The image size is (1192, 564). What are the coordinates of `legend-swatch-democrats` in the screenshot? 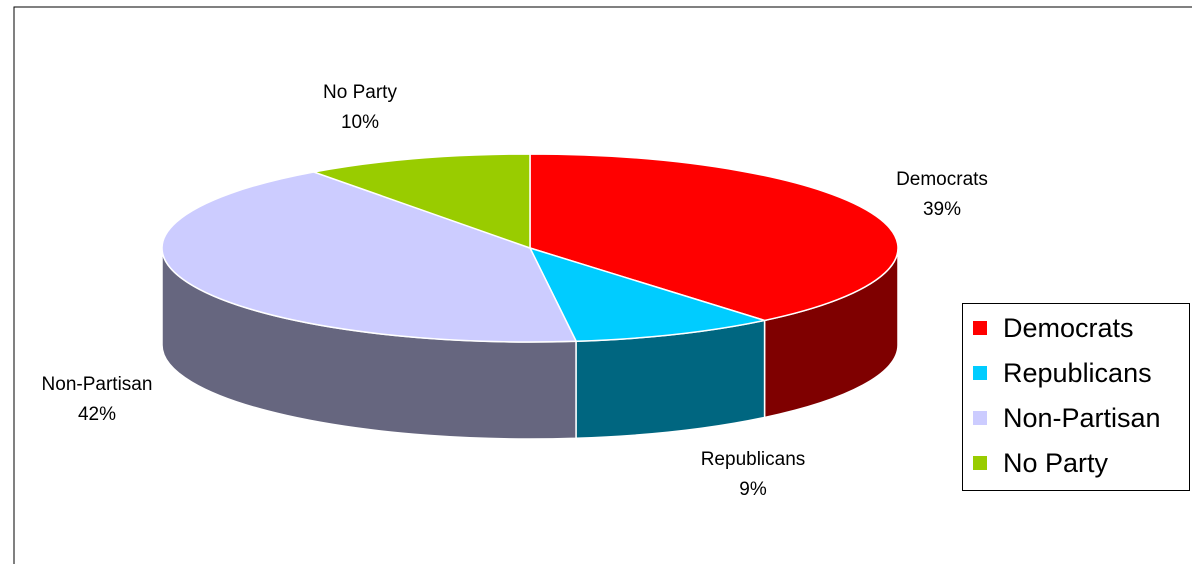 It's located at (980, 328).